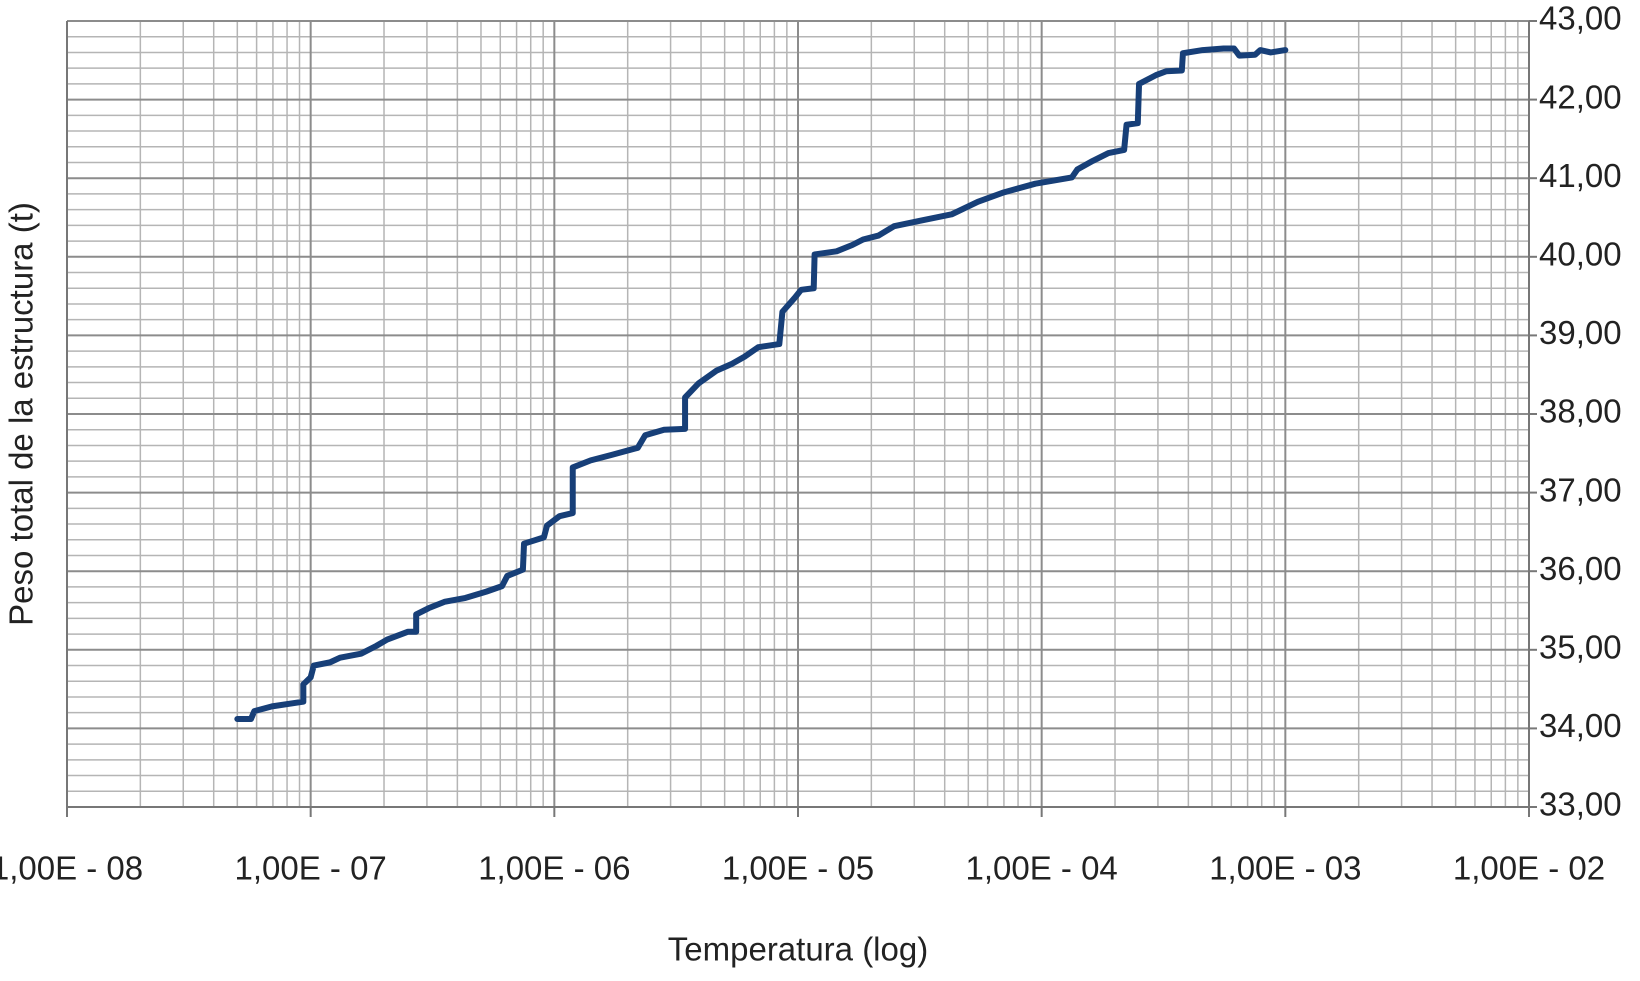 This screenshot has width=1640, height=981. Describe the element at coordinates (1580, 411) in the screenshot. I see `y-tick-label: 38,00` at that location.